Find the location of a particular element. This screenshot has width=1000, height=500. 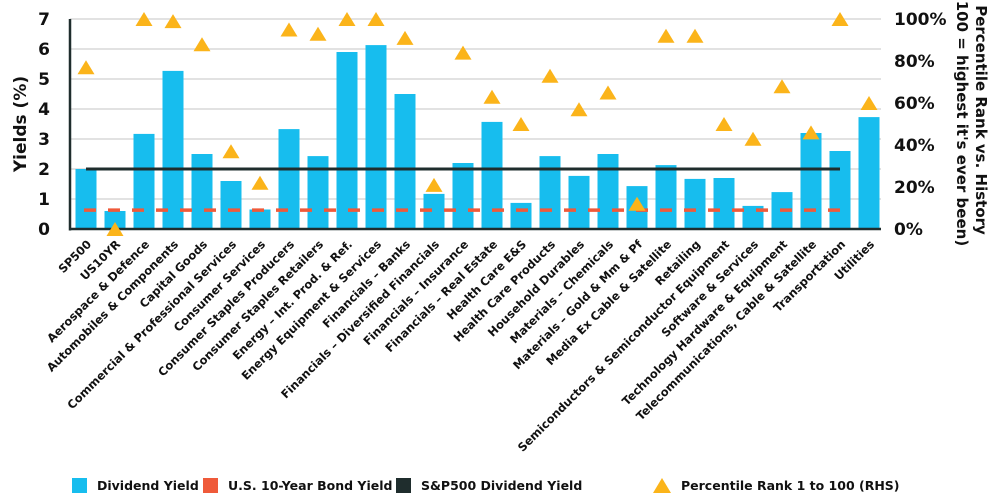

y2-tick-label: 40% is located at coordinates (914, 146).